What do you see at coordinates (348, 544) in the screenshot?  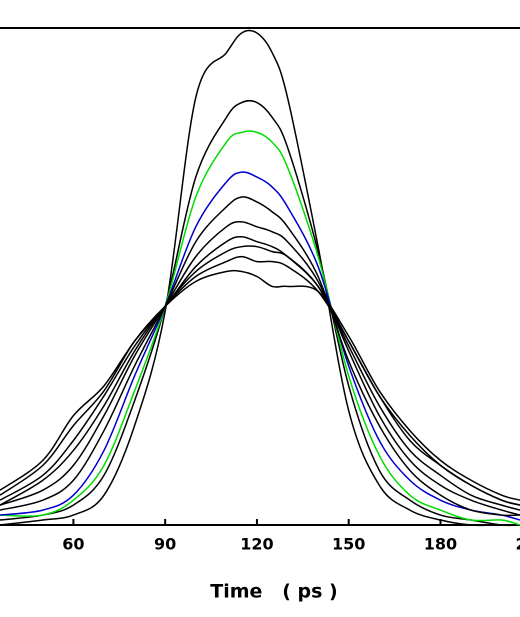 I see `x-tick-label: 150` at bounding box center [348, 544].